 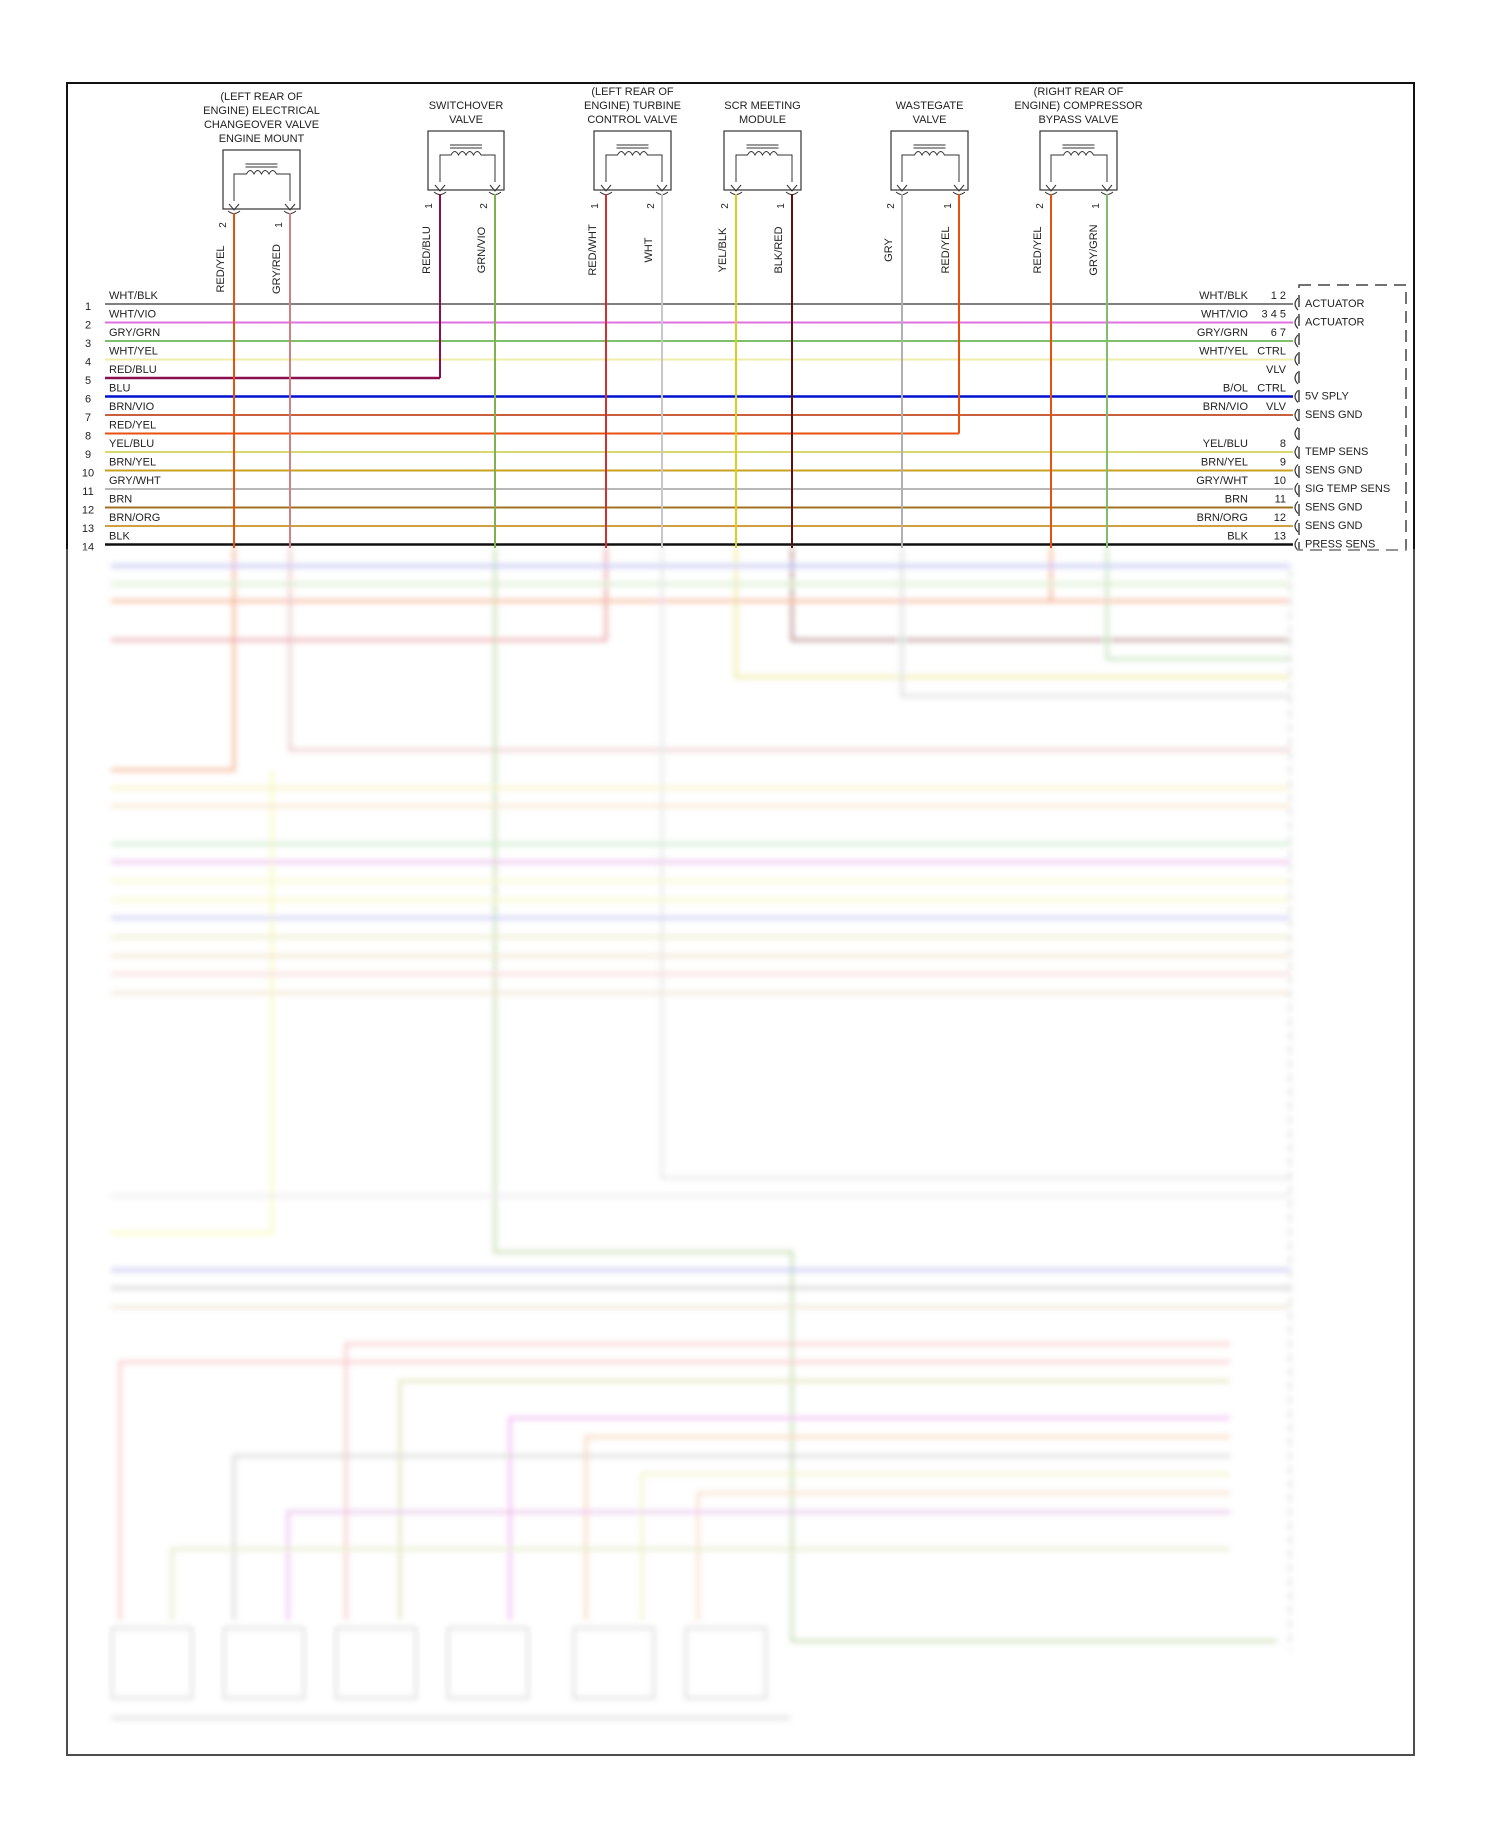 What do you see at coordinates (87, 492) in the screenshot?
I see `row-number: 11` at bounding box center [87, 492].